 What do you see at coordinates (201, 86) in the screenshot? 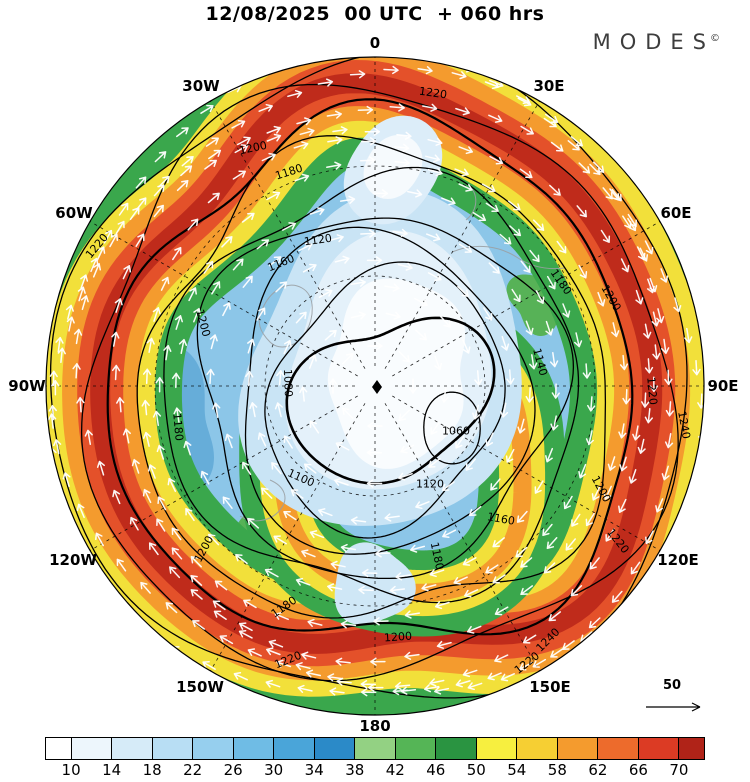
I see `longitude-label-30W: 30W` at bounding box center [201, 86].